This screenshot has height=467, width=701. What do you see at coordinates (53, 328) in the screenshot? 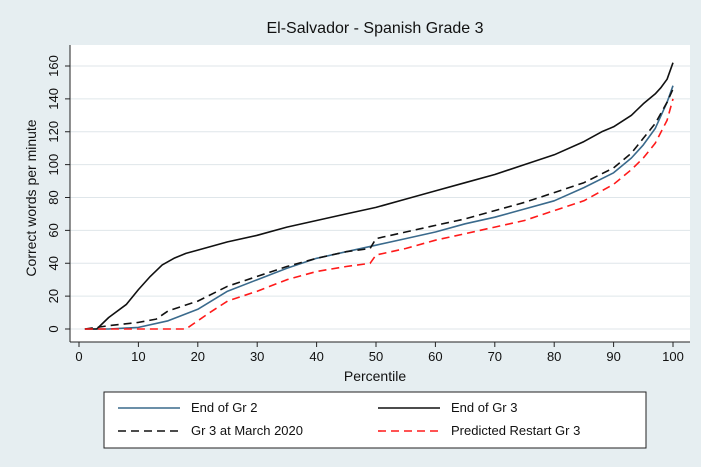
I see `y-tick-label: 0` at bounding box center [53, 328].